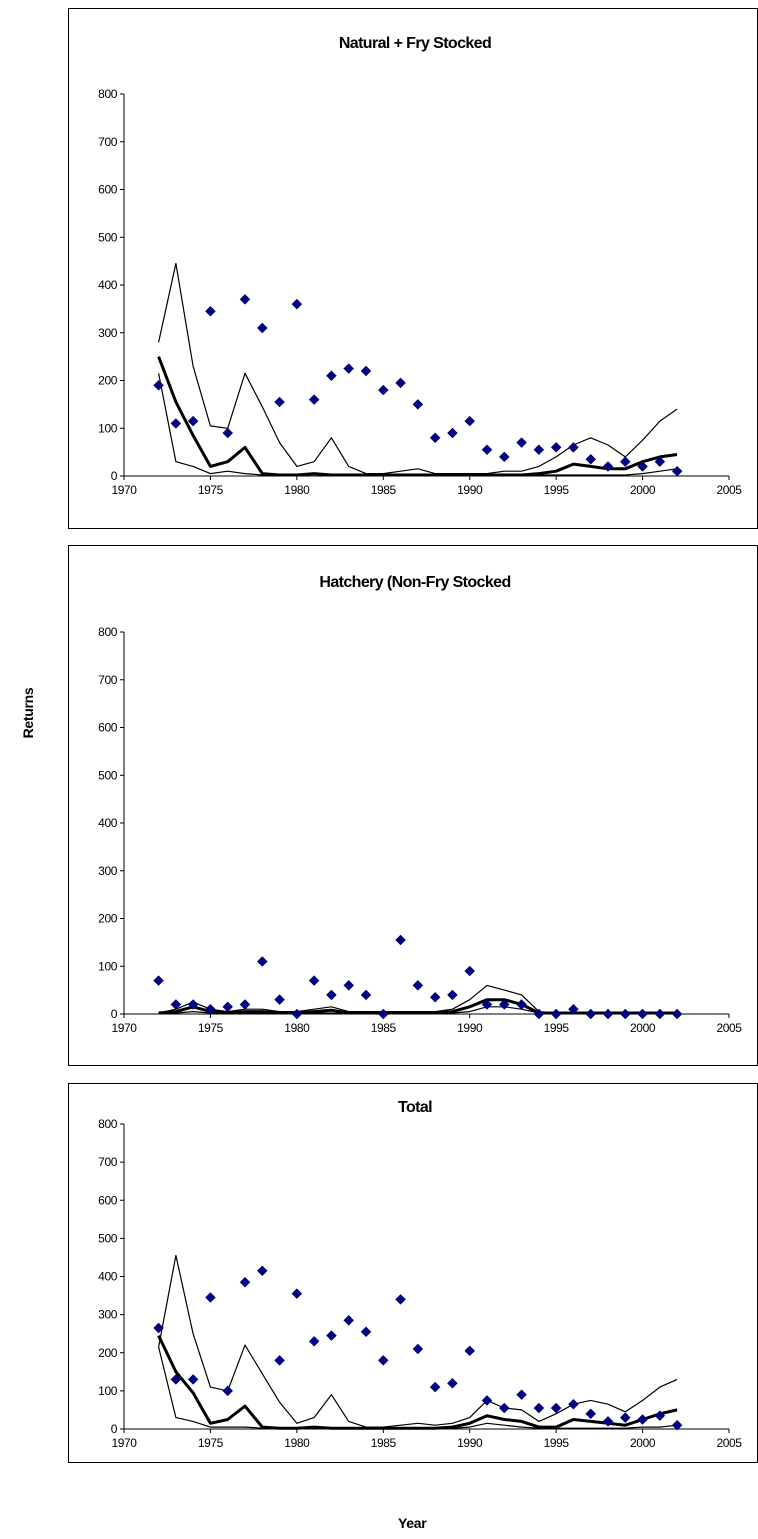  What do you see at coordinates (415, 43) in the screenshot?
I see `chart-title-natural: Natural + Fry Stocked` at bounding box center [415, 43].